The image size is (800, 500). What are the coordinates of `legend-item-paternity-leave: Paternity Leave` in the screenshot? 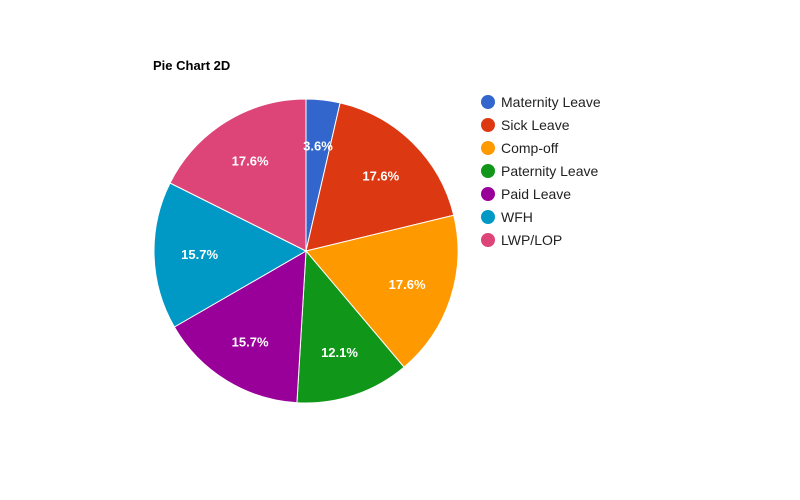 It's located at (539, 171).